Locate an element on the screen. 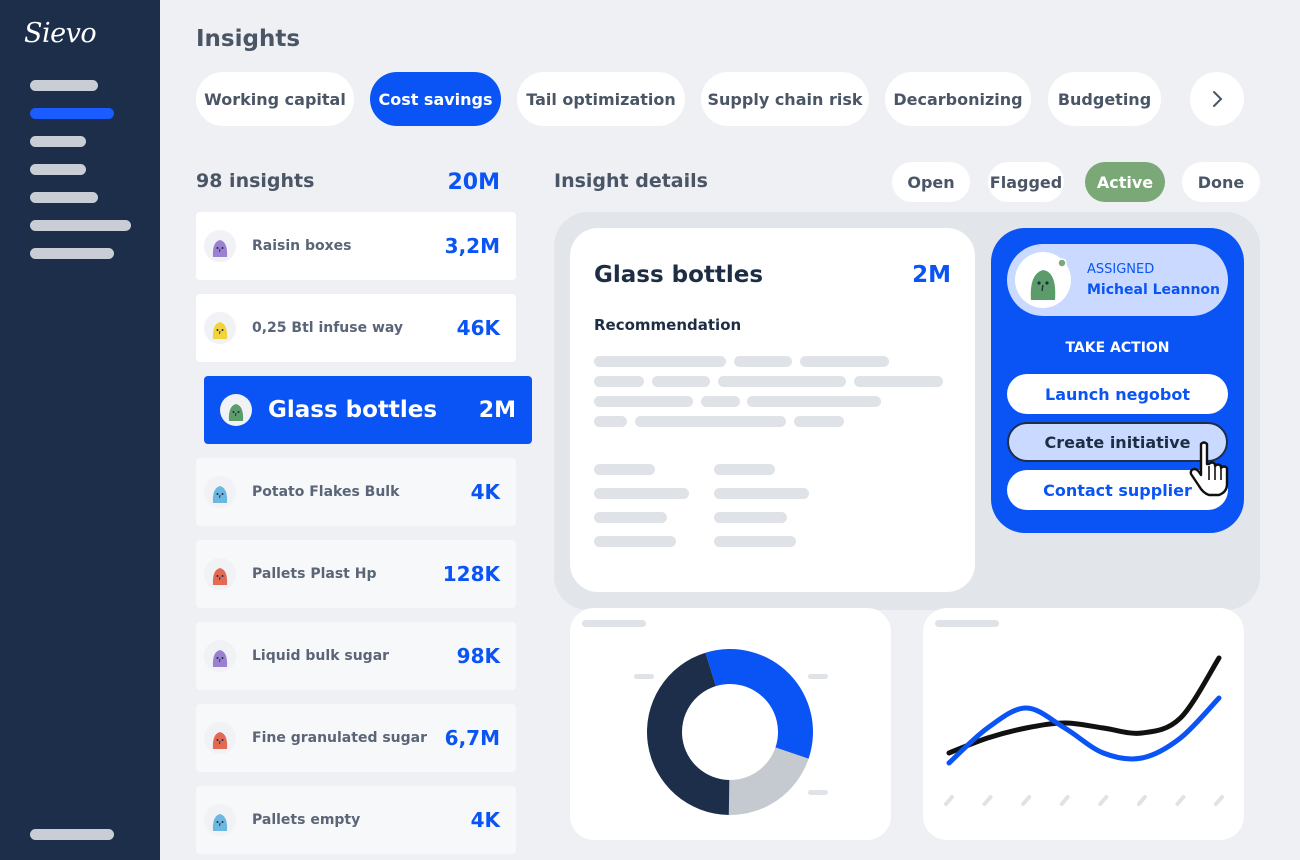 The width and height of the screenshot is (1300, 860). insight-row-selected: Glass bottles 2M is located at coordinates (368, 410).